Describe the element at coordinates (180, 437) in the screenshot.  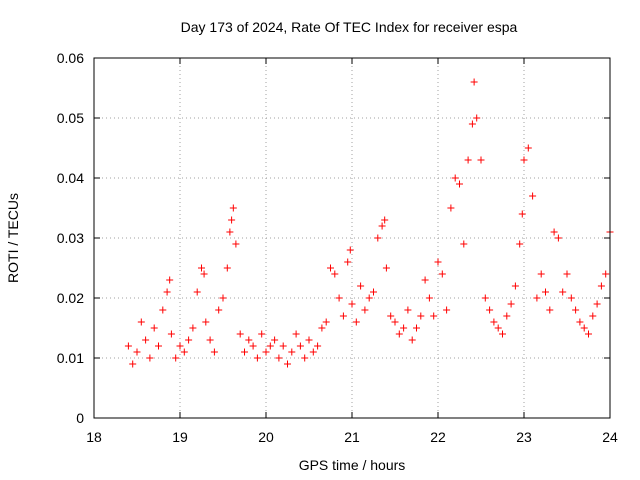
I see `x-tick-label: 19` at that location.